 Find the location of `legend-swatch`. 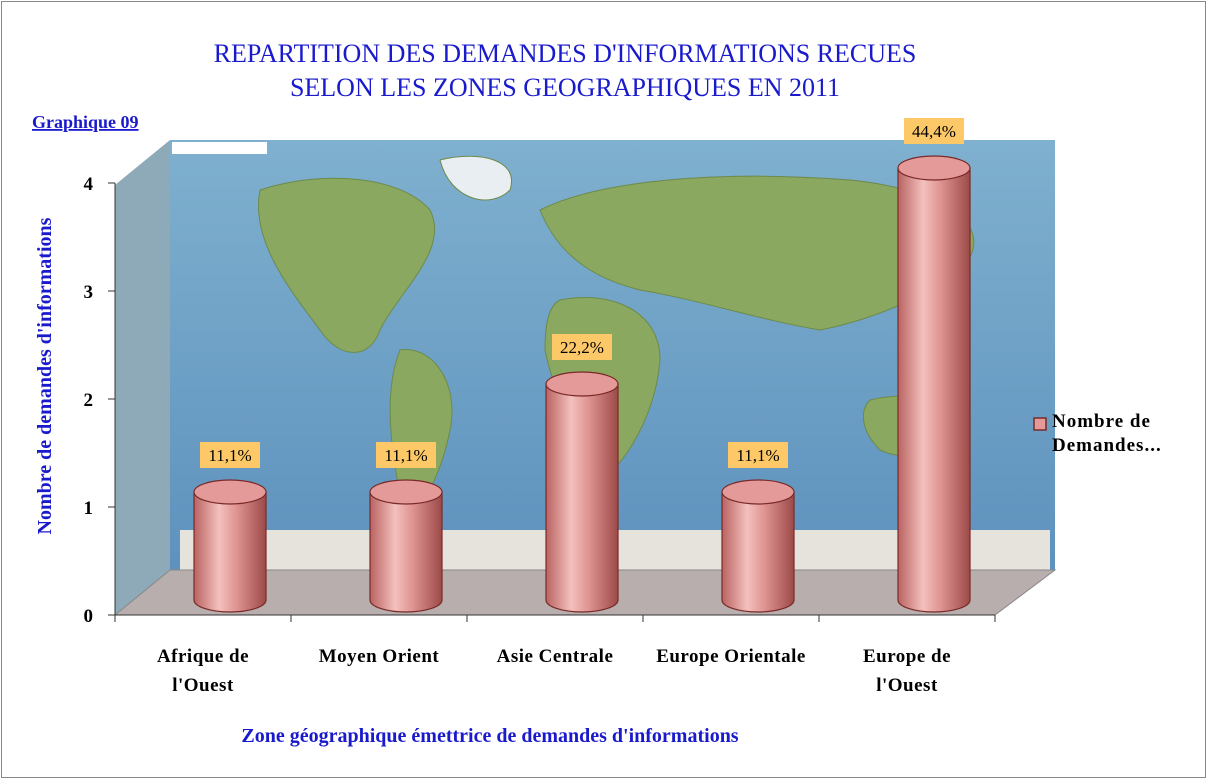

legend-swatch is located at coordinates (1040, 424).